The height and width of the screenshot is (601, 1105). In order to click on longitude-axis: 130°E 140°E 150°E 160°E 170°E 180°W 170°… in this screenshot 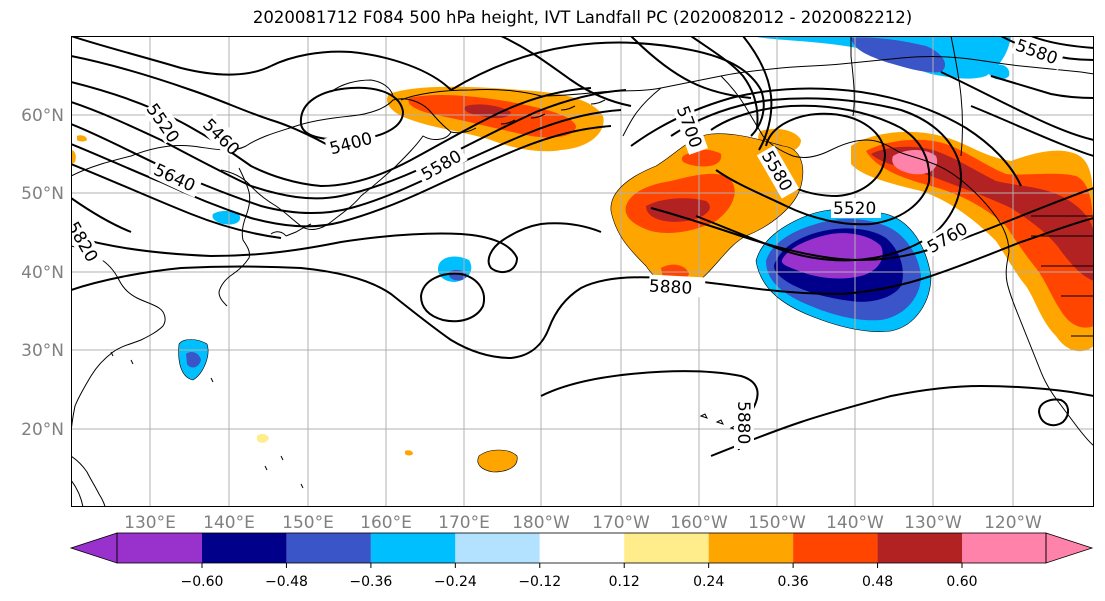, I will do `click(583, 522)`.